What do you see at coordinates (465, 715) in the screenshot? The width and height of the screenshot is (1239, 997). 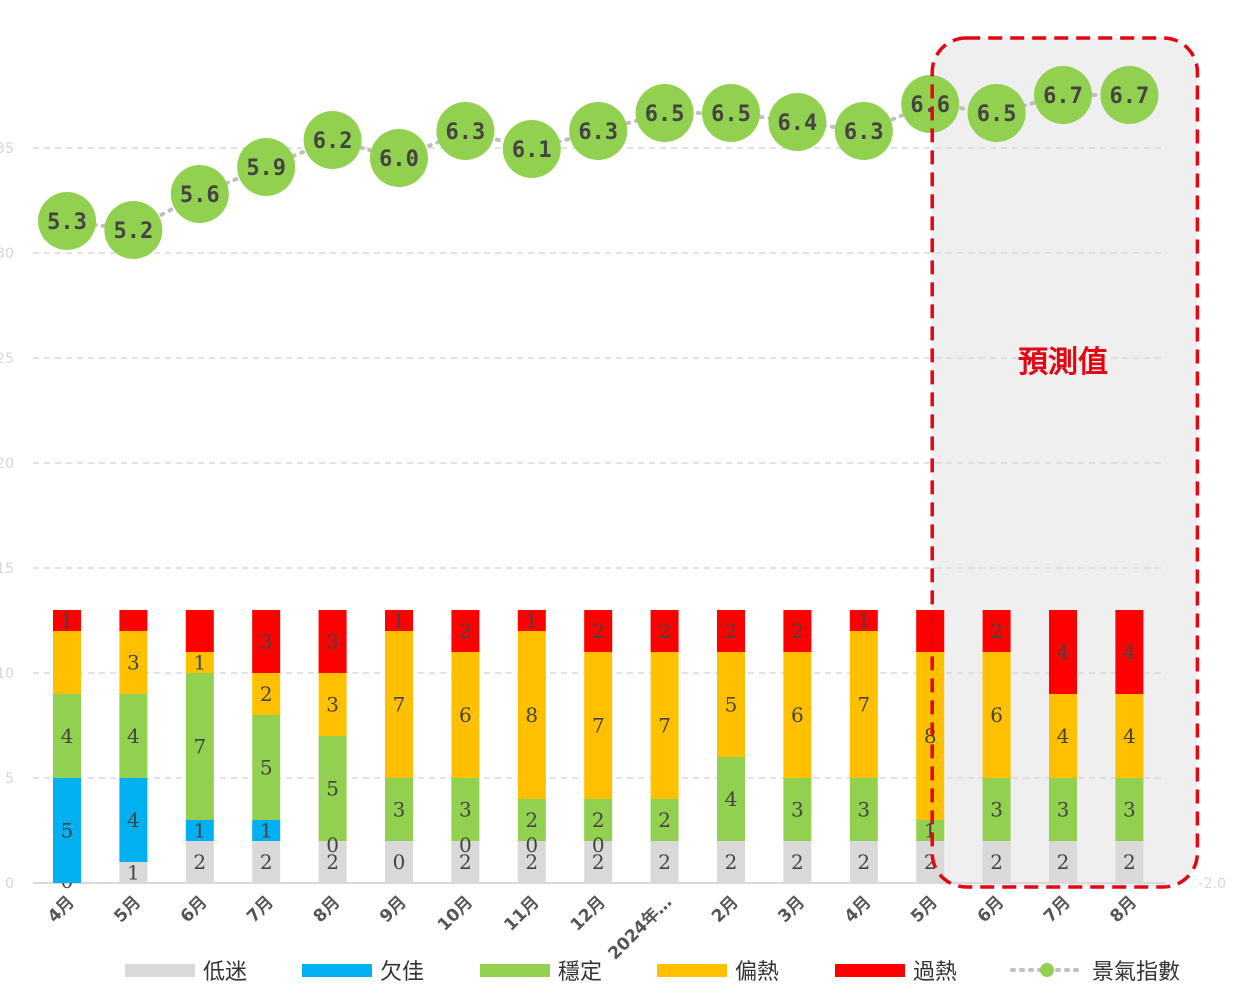 I see `bar-value-label: 6` at bounding box center [465, 715].